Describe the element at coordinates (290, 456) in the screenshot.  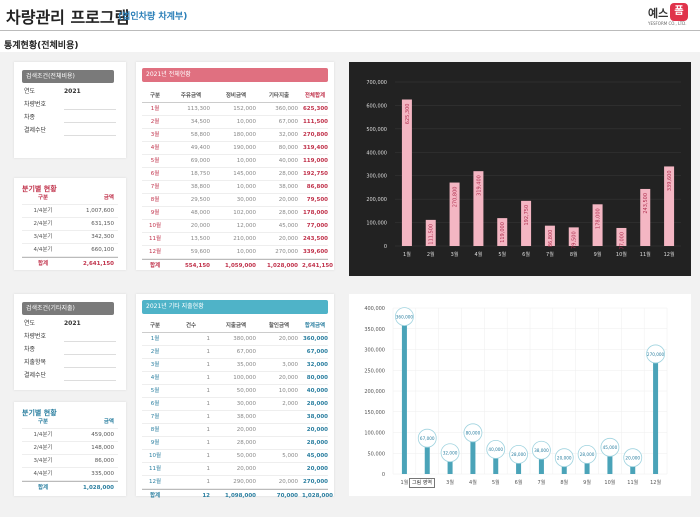
I see `table-cell: 5,000` at that location.